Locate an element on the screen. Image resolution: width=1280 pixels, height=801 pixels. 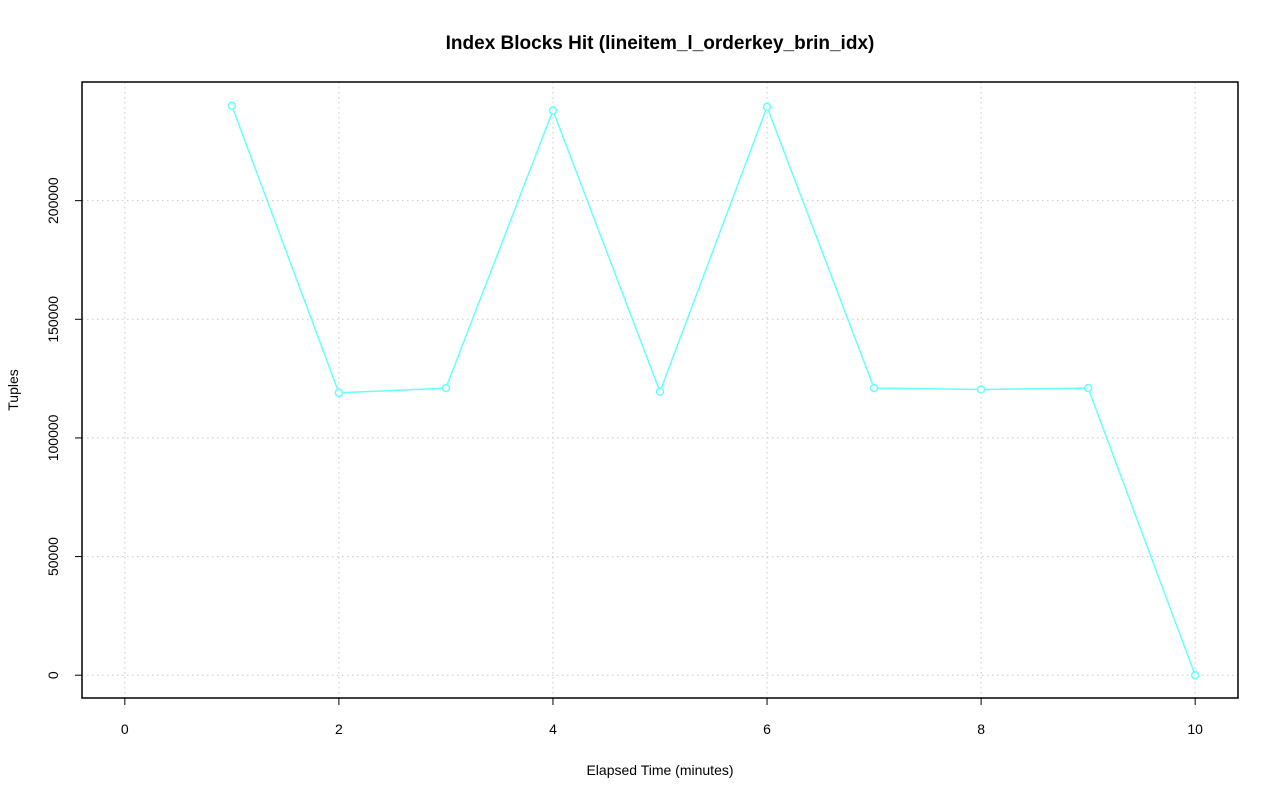
x-tick-label: 2 is located at coordinates (339, 729).